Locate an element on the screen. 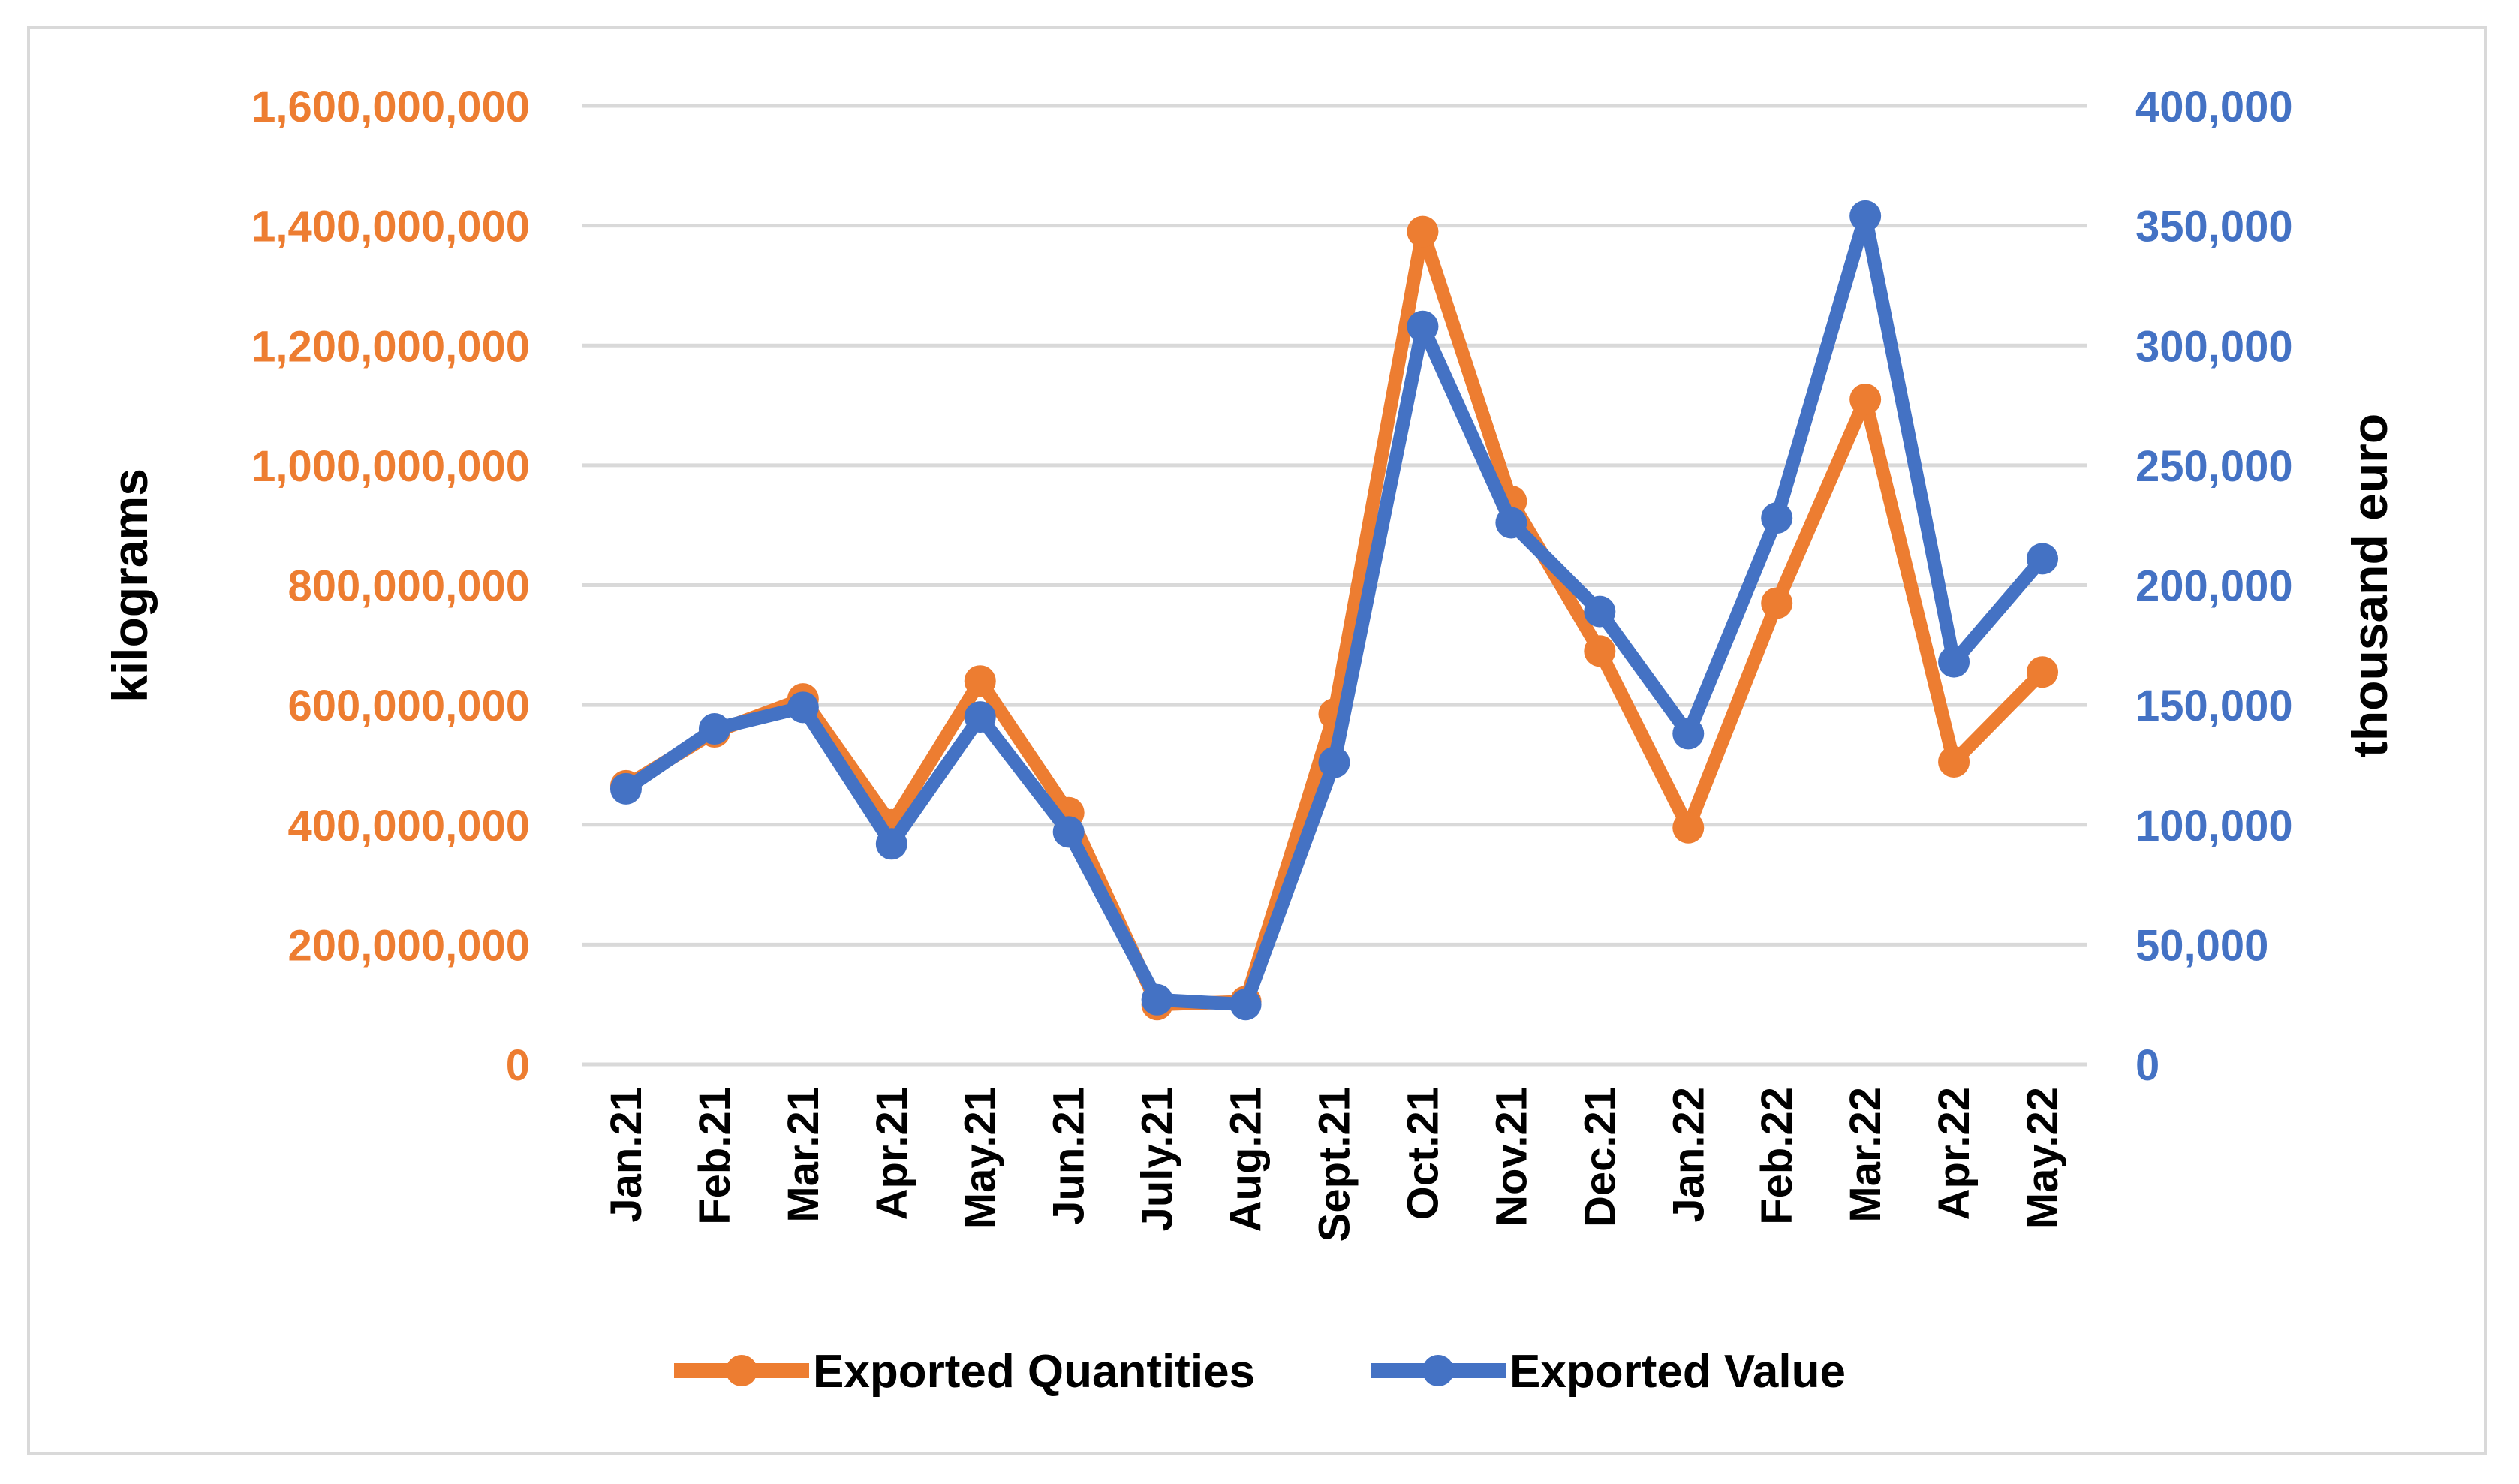  legend-item-value: Exported Value is located at coordinates (1609, 1372).